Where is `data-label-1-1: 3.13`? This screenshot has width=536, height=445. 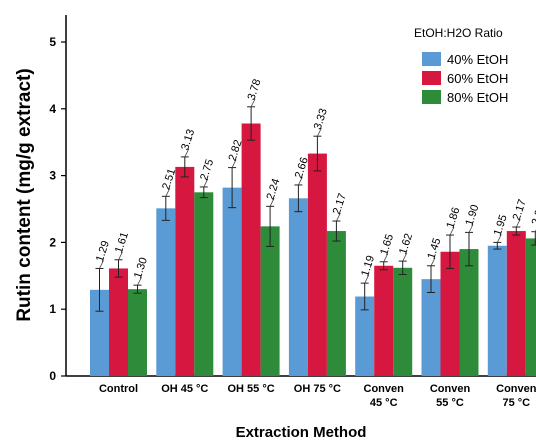
data-label-1-1: 3.13 is located at coordinates (188, 140).